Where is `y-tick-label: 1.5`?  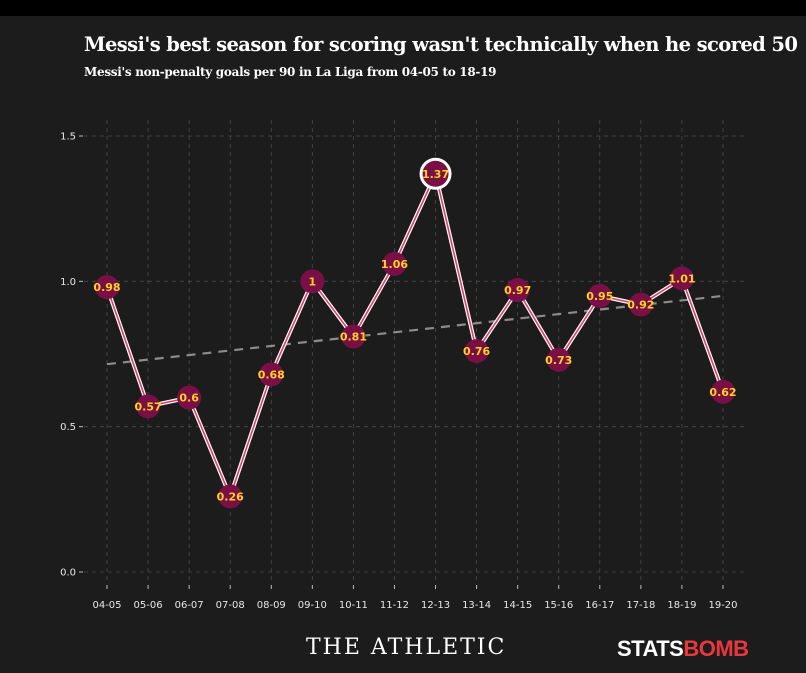
y-tick-label: 1.5 is located at coordinates (68, 137).